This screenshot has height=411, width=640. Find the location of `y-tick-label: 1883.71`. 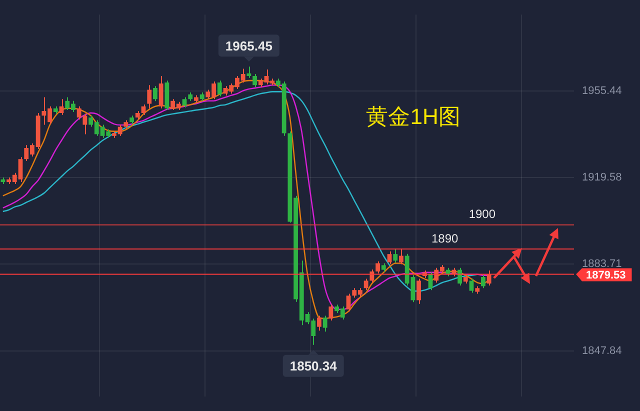

y-tick-label: 1883.71 is located at coordinates (602, 264).